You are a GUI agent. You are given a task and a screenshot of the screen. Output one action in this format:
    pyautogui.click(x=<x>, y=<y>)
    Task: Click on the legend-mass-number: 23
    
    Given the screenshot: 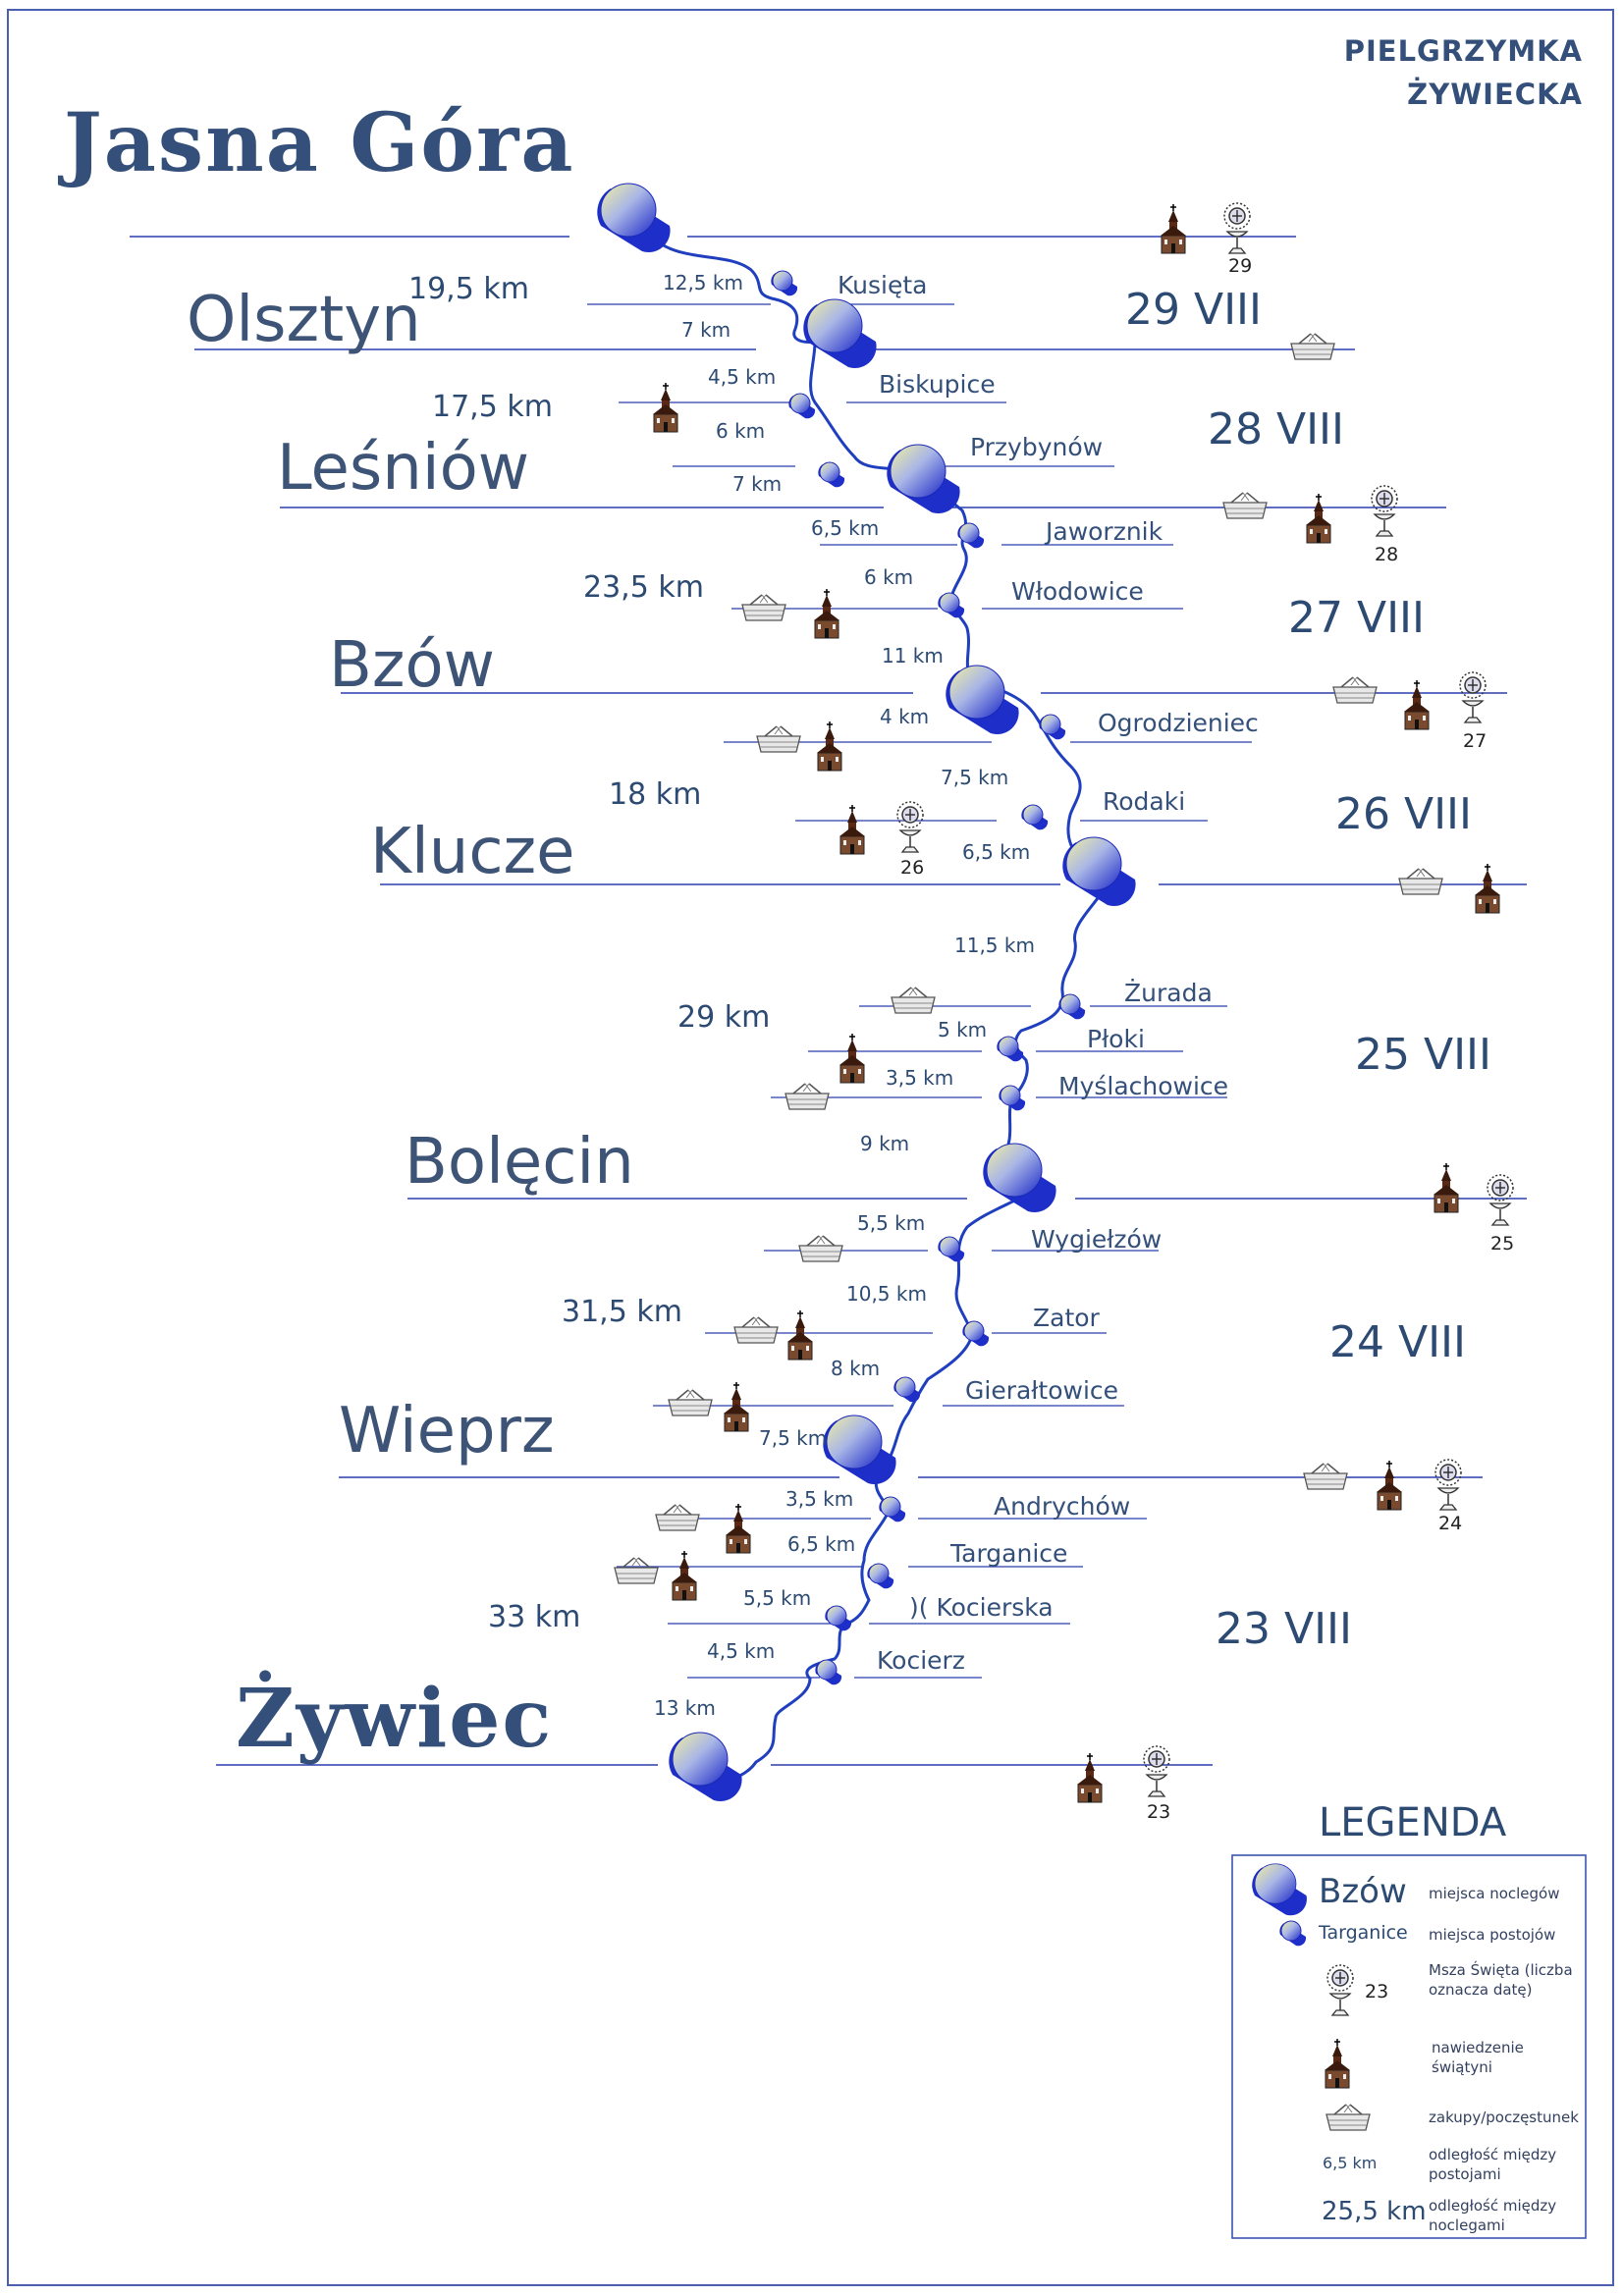 What is the action you would take?
    pyautogui.click(x=1377, y=1991)
    